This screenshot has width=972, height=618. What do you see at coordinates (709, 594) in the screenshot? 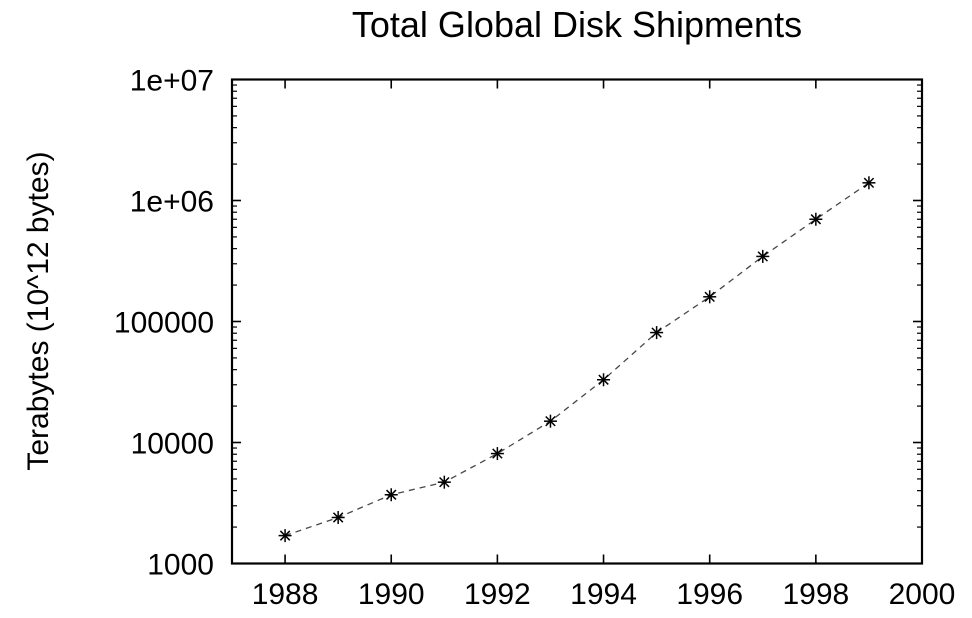
I see `x-tick-label: 1996` at bounding box center [709, 594].